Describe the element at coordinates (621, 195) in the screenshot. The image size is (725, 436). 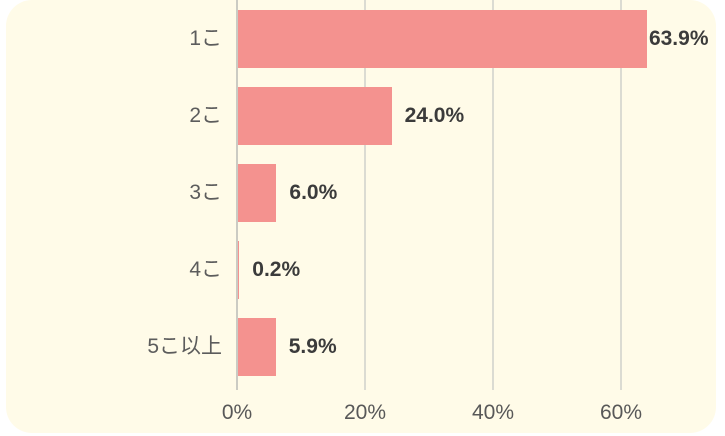
I see `gridline-60%` at that location.